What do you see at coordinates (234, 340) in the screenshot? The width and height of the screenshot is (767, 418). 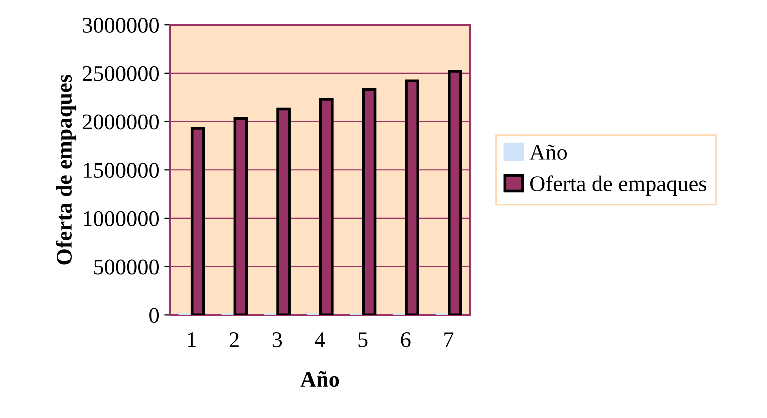 I see `x-tick-label: 2` at bounding box center [234, 340].